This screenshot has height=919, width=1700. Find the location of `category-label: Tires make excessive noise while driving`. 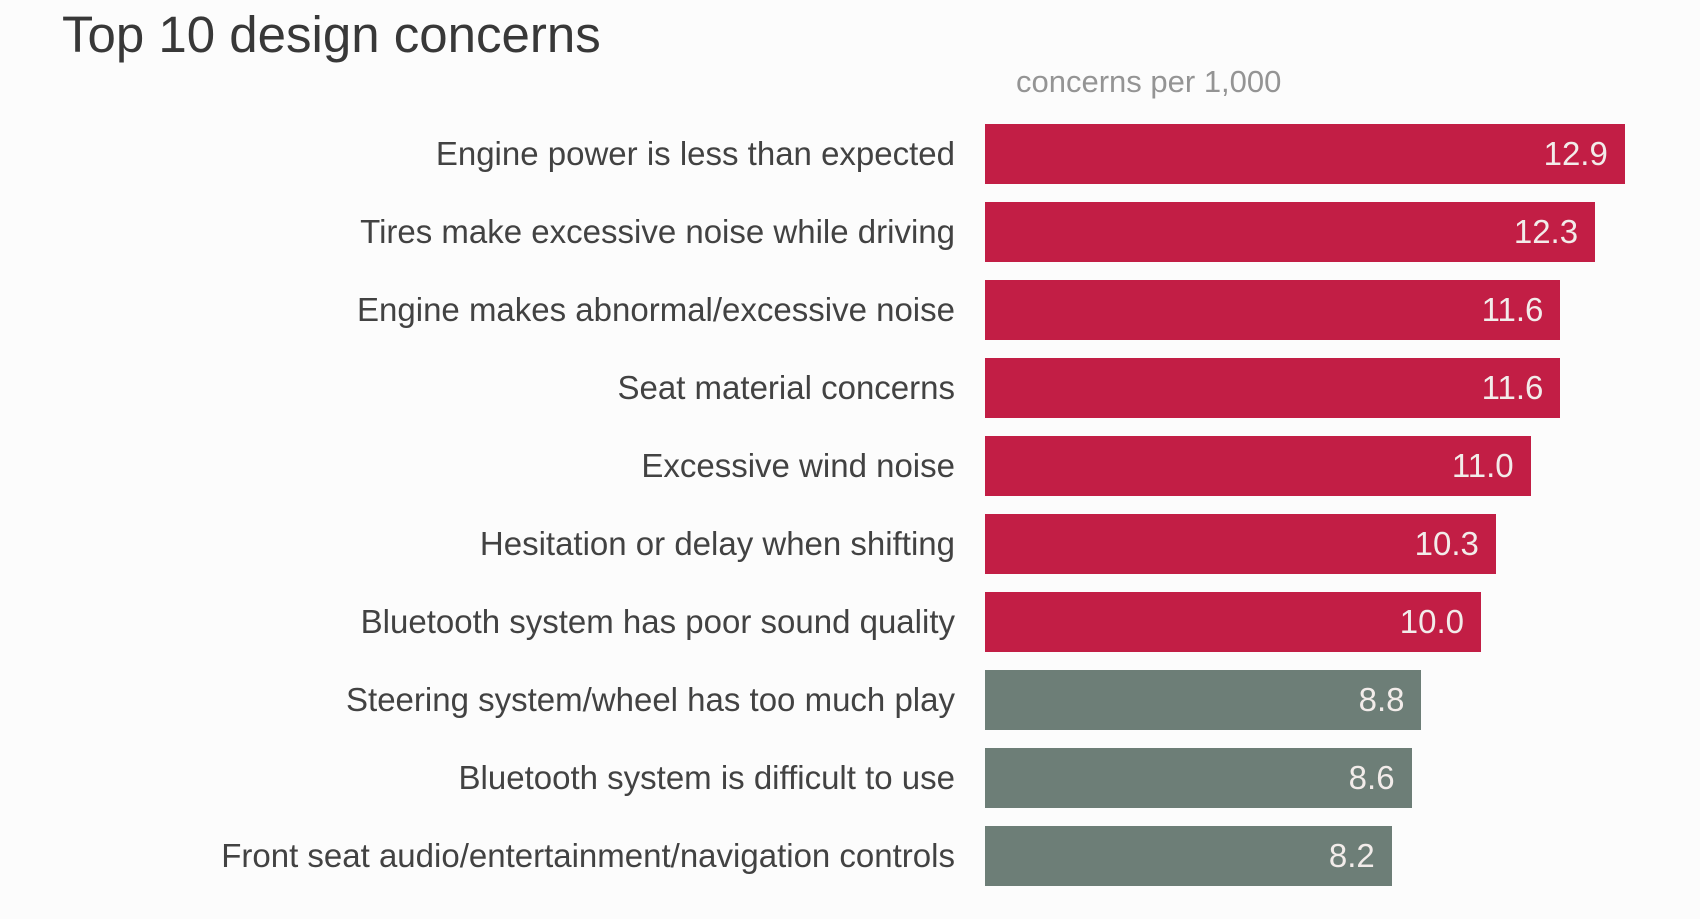

category-label: Tires make excessive noise while driving is located at coordinates (657, 231).